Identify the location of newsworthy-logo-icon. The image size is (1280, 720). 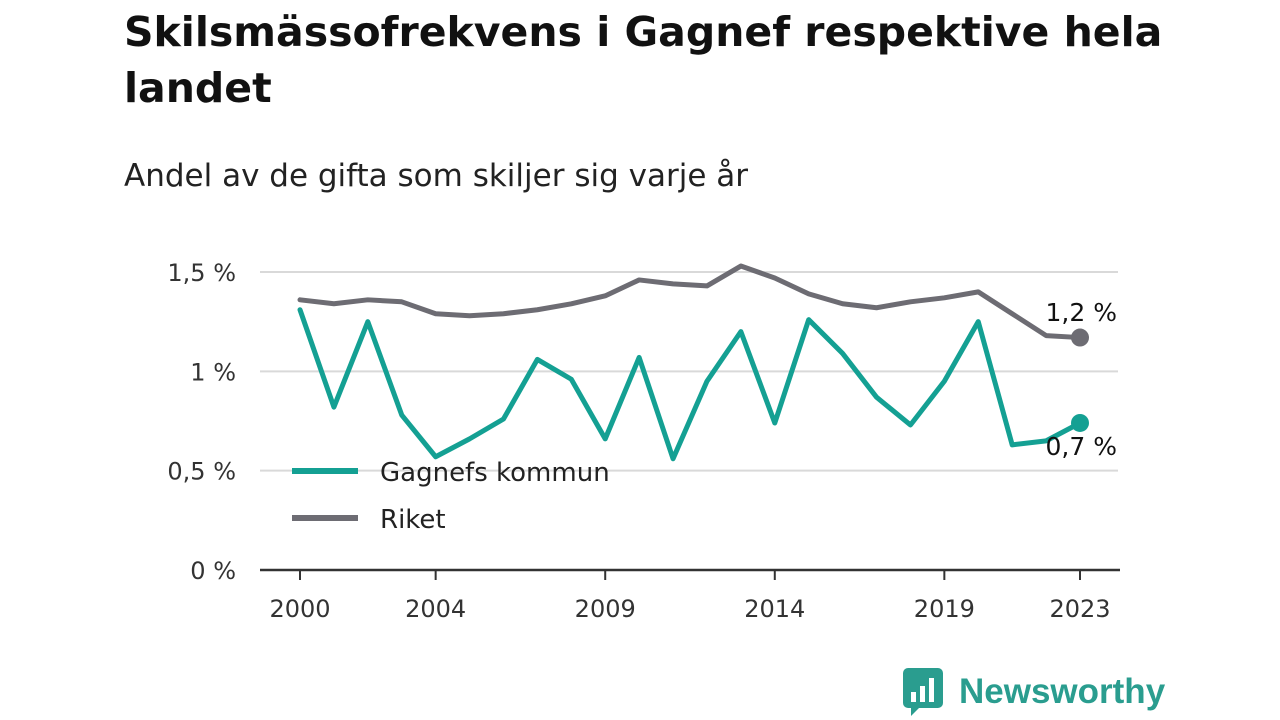
(923, 692).